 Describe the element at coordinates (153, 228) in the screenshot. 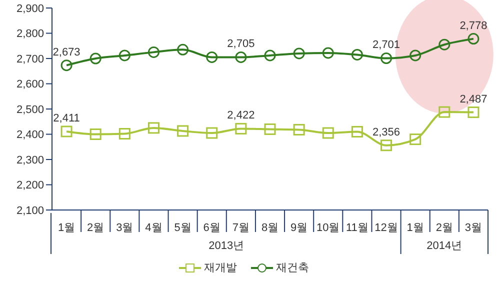

I see `x-tick-label: 4월` at that location.